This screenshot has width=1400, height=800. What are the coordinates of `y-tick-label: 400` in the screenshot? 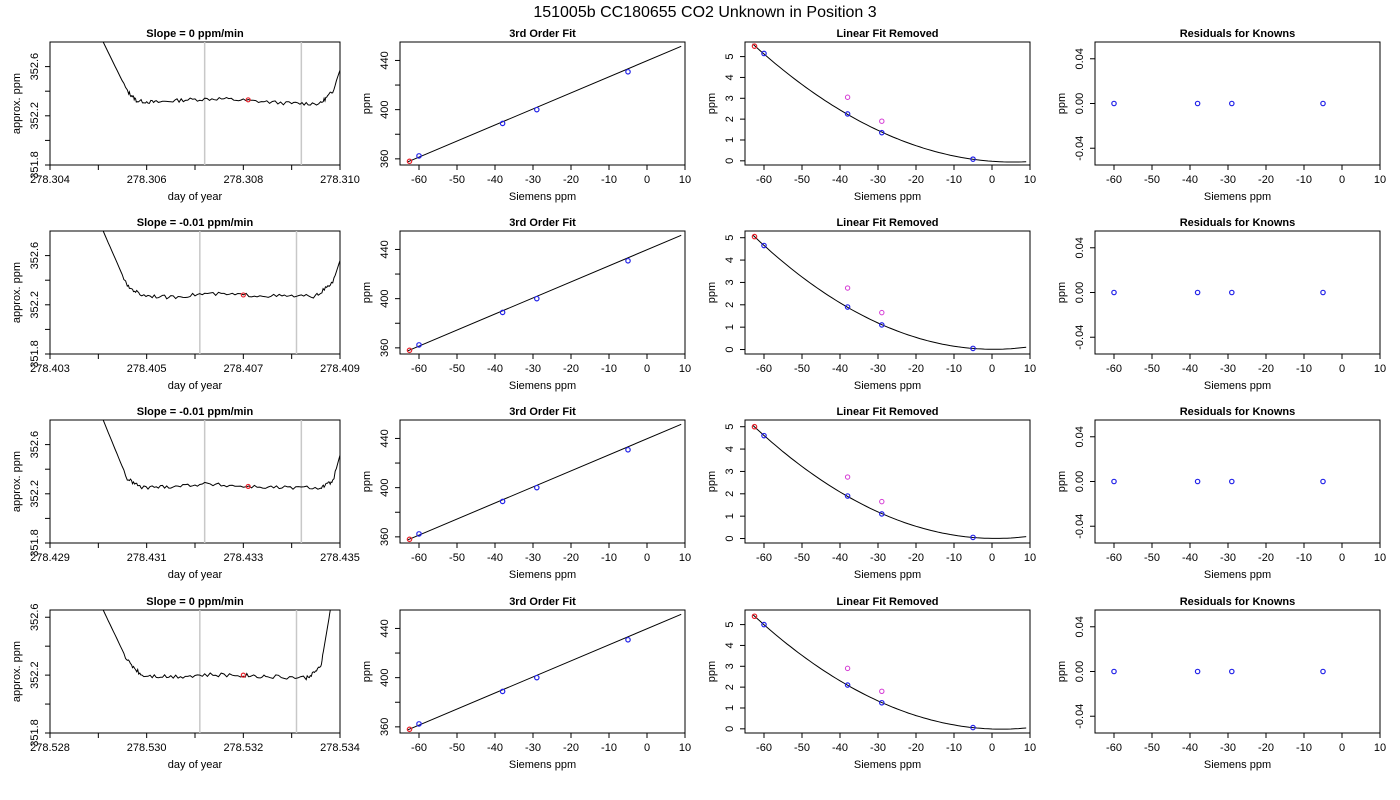 It's located at (385, 677).